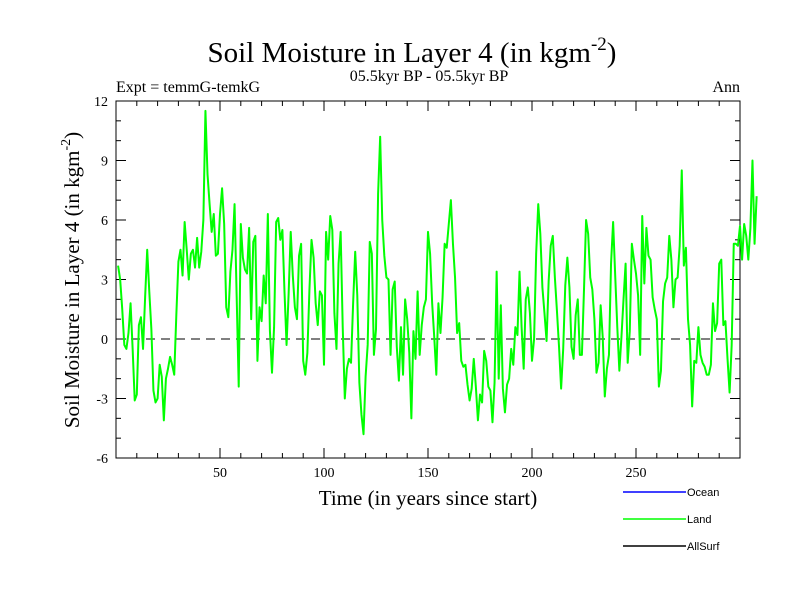 This screenshot has width=800, height=600. Describe the element at coordinates (636, 473) in the screenshot. I see `x-tick-label: 250` at that location.